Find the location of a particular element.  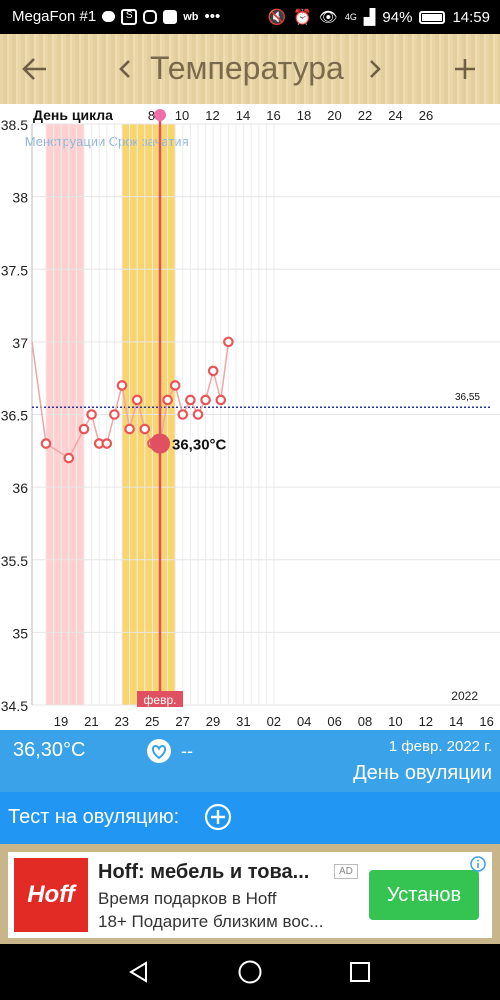

back-button is located at coordinates (35, 69).